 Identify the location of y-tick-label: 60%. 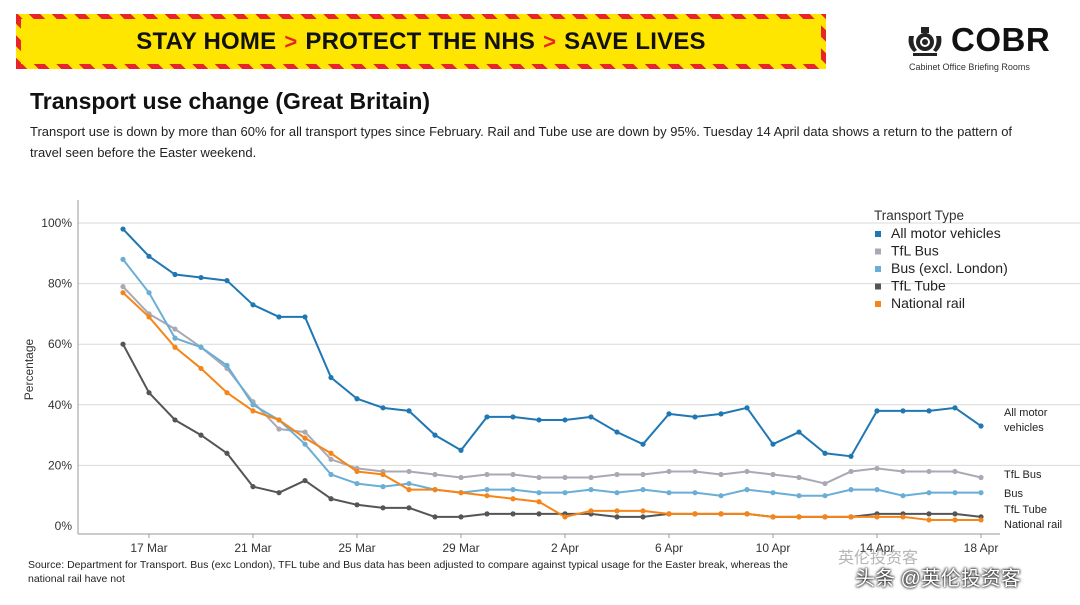
(60, 344).